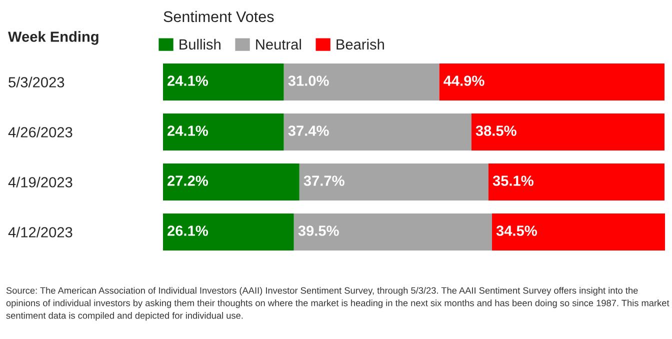 Image resolution: width=672 pixels, height=339 pixels. Describe the element at coordinates (324, 181) in the screenshot. I see `data-label: 37.7%` at that location.